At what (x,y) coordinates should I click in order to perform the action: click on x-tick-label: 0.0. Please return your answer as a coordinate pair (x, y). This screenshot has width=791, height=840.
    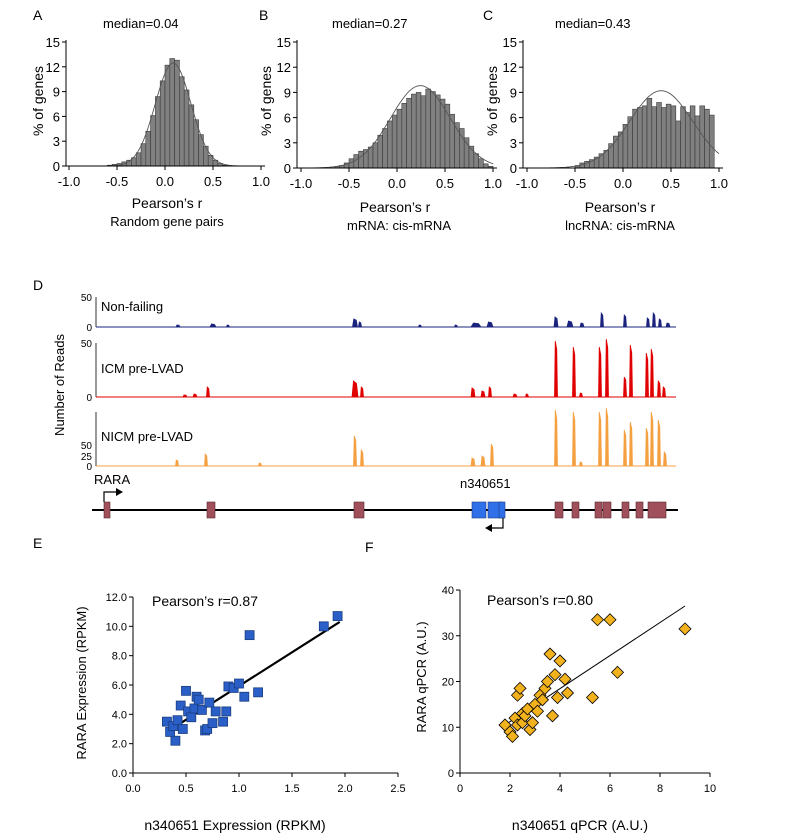
    Looking at the image, I should click on (397, 183).